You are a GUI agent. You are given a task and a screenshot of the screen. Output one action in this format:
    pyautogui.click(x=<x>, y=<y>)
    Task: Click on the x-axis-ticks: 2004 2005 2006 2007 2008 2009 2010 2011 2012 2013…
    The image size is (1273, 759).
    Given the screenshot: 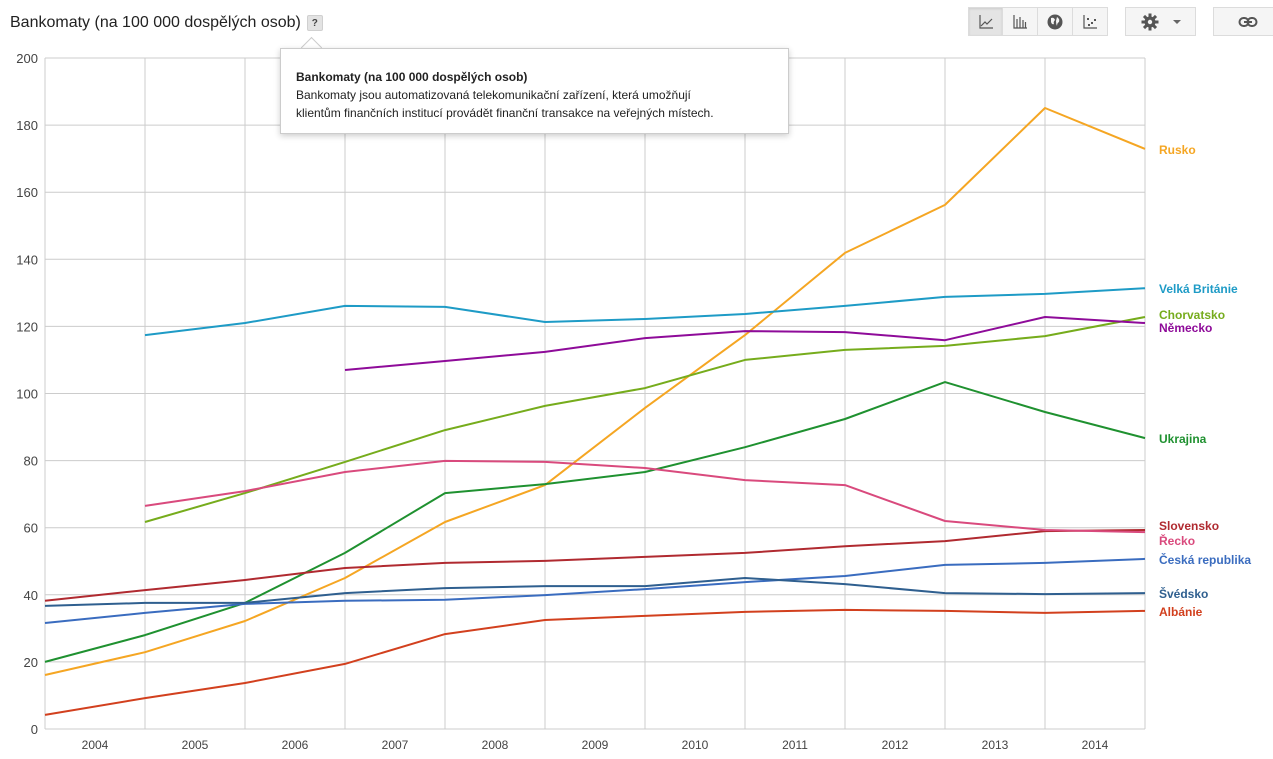 What is the action you would take?
    pyautogui.click(x=595, y=745)
    